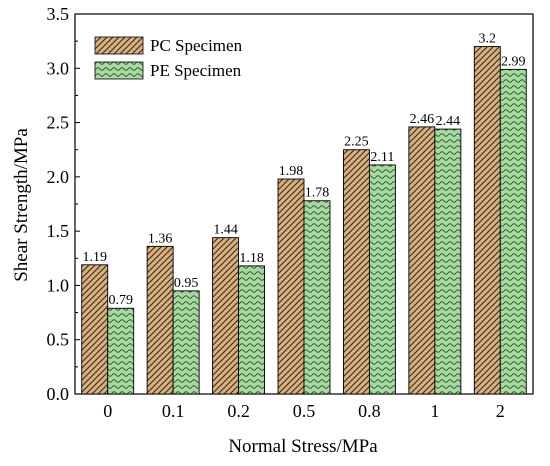 Image resolution: width=550 pixels, height=466 pixels. Describe the element at coordinates (168, 58) in the screenshot. I see `legend: PC Specimen PE Specimen` at that location.